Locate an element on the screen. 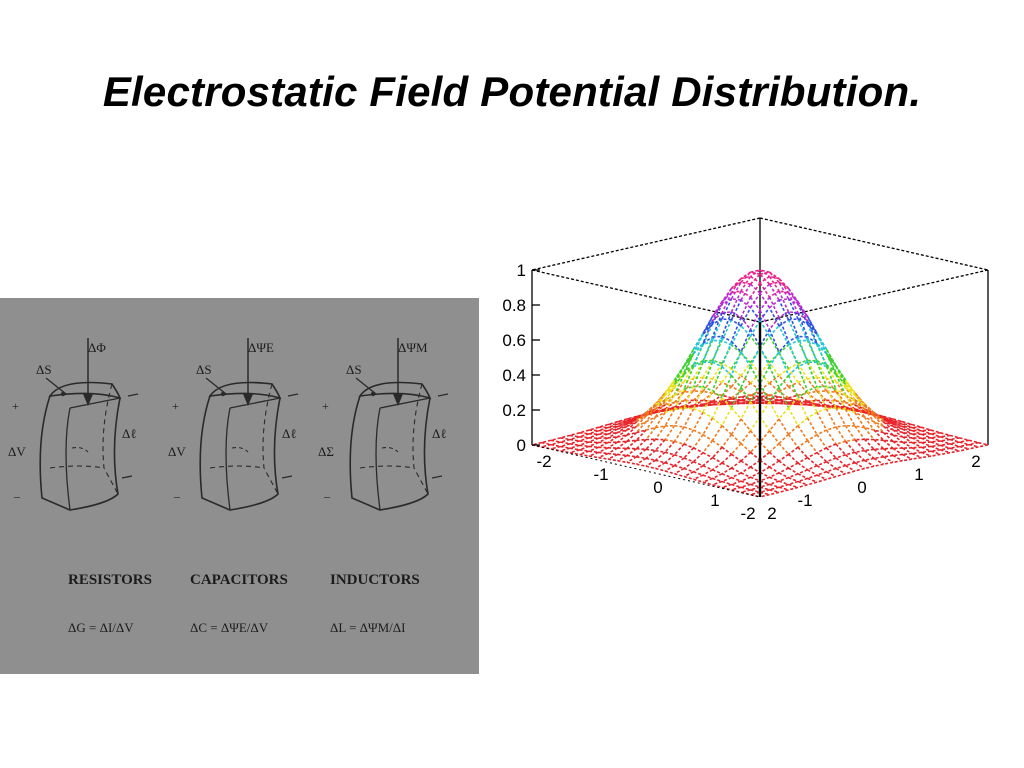  minus-sign: – is located at coordinates (177, 496).